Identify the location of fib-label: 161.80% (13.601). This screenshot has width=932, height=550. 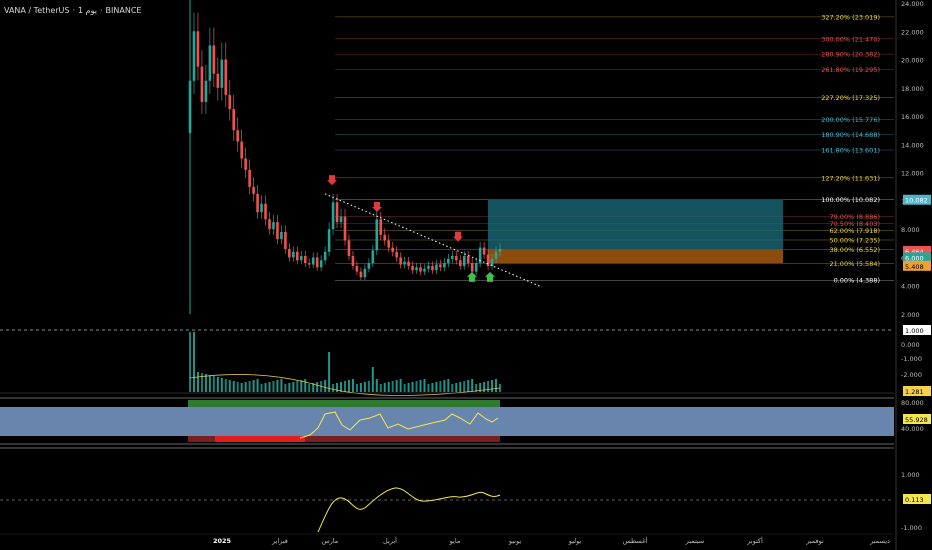
(850, 151).